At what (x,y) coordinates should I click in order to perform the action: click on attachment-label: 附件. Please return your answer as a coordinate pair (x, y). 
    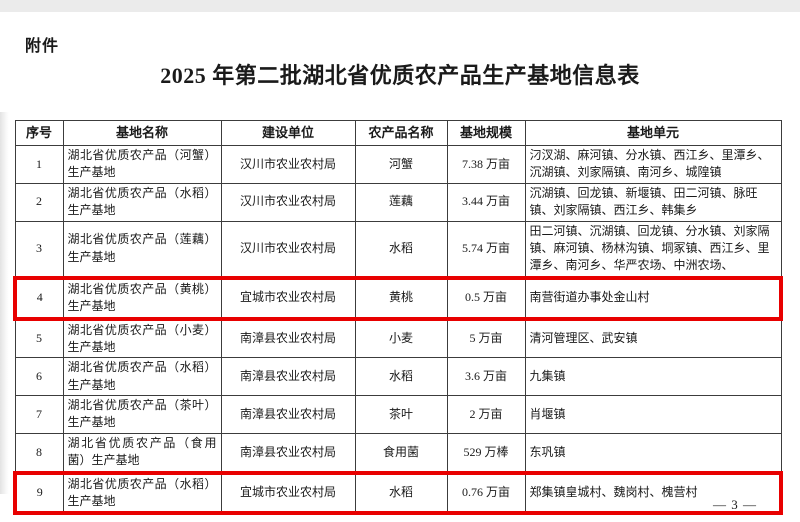
    Looking at the image, I should click on (42, 46).